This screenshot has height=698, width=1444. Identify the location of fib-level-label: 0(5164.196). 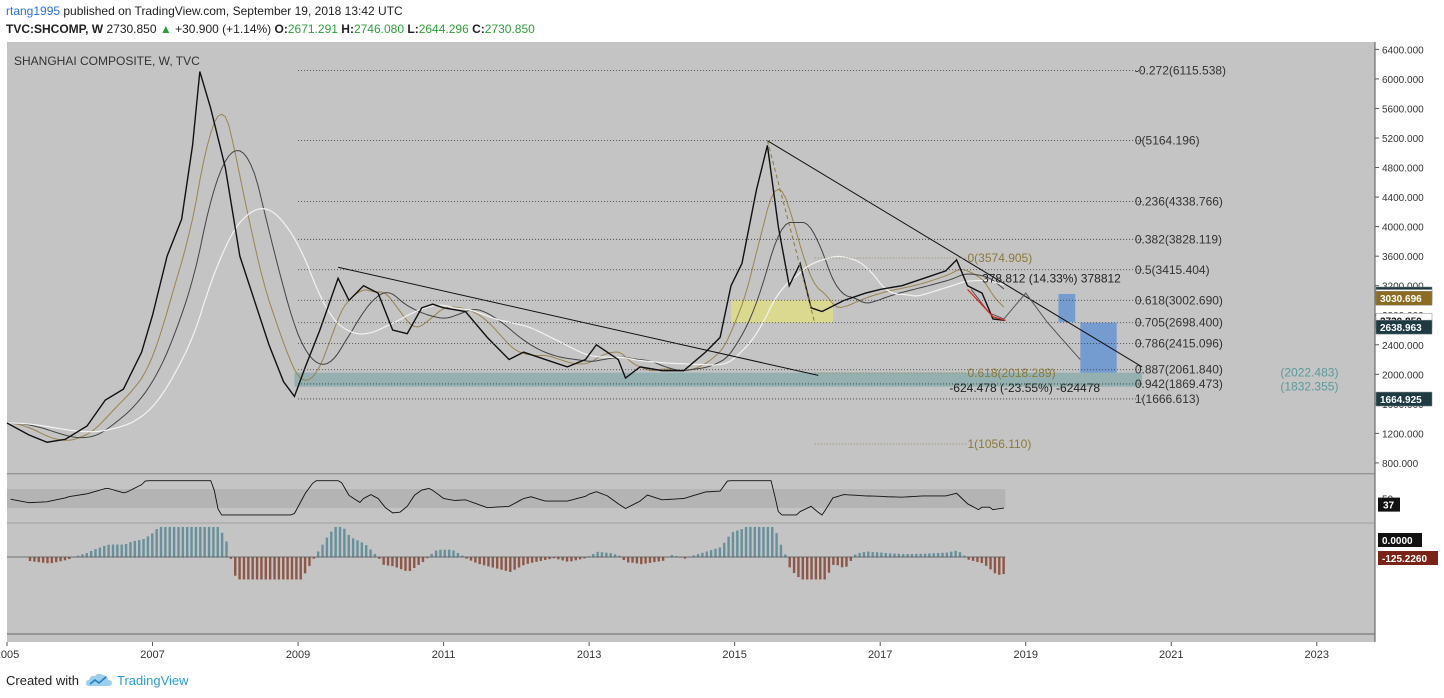
(1167, 141).